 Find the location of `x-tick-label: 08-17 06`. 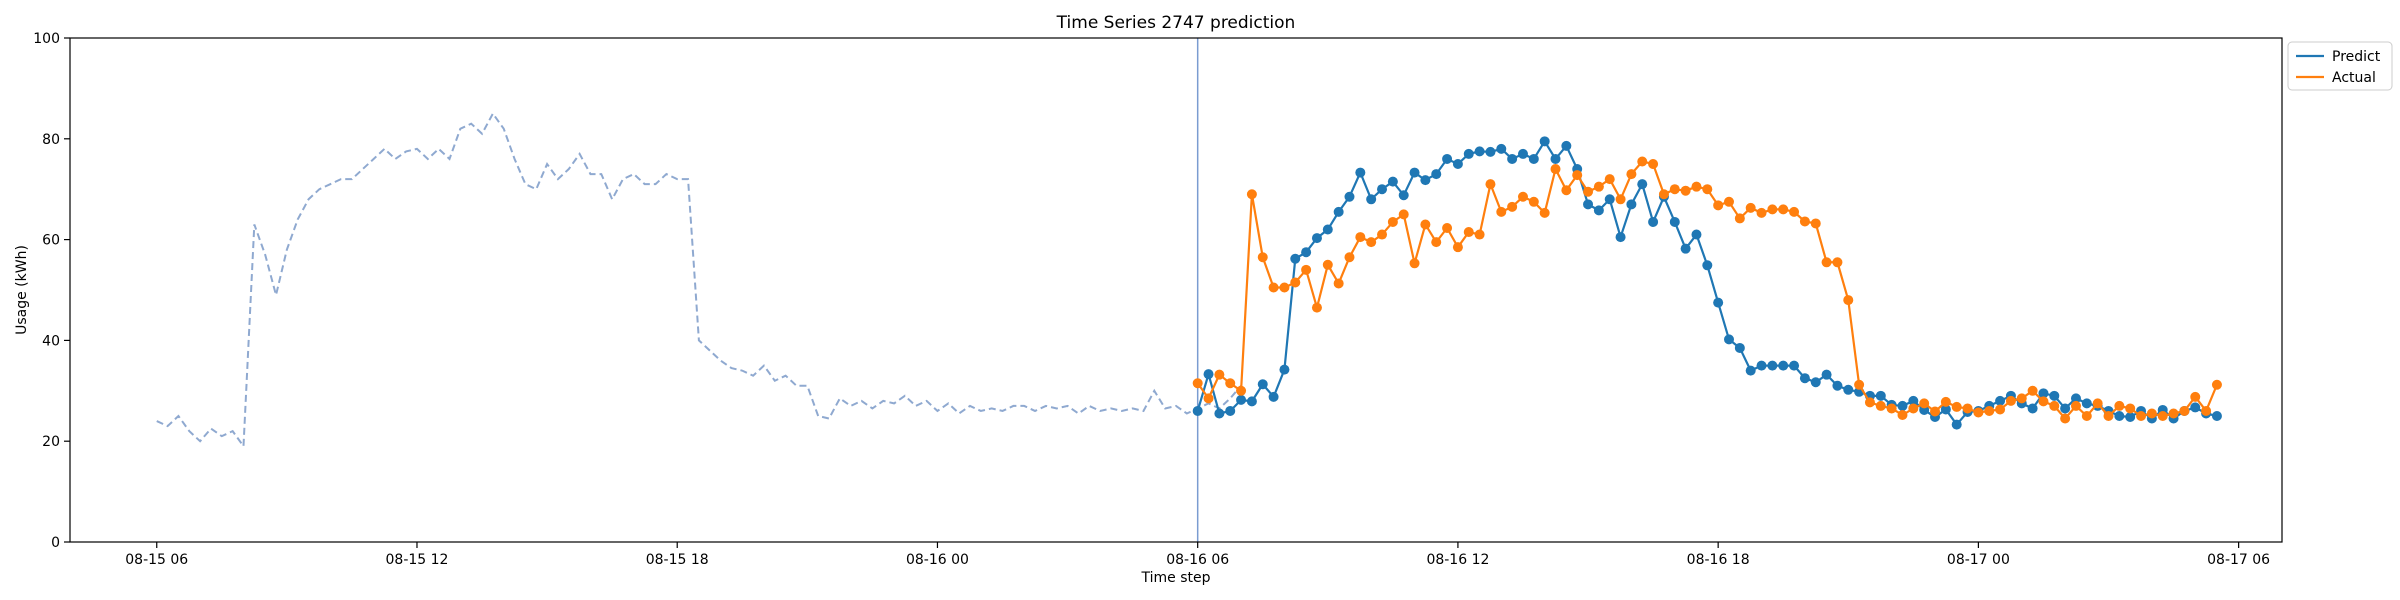

x-tick-label: 08-17 06 is located at coordinates (2238, 560).